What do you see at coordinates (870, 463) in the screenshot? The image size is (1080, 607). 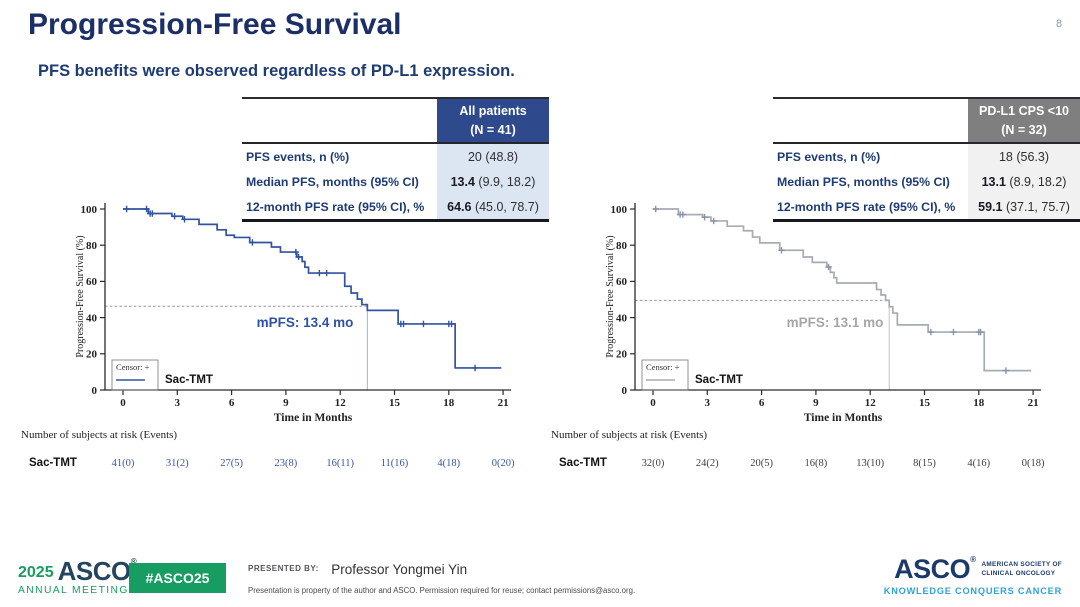 I see `at-risk-value: 13(10)` at bounding box center [870, 463].